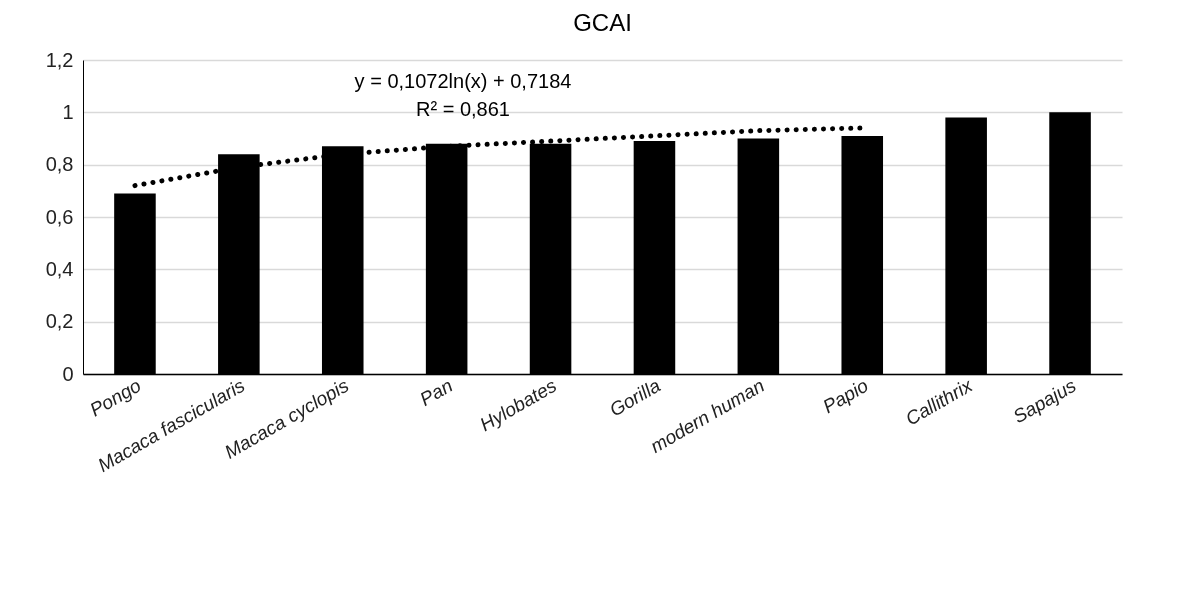 The image size is (1177, 610). Describe the element at coordinates (59, 321) in the screenshot. I see `y-tick-label: 0,2` at that location.